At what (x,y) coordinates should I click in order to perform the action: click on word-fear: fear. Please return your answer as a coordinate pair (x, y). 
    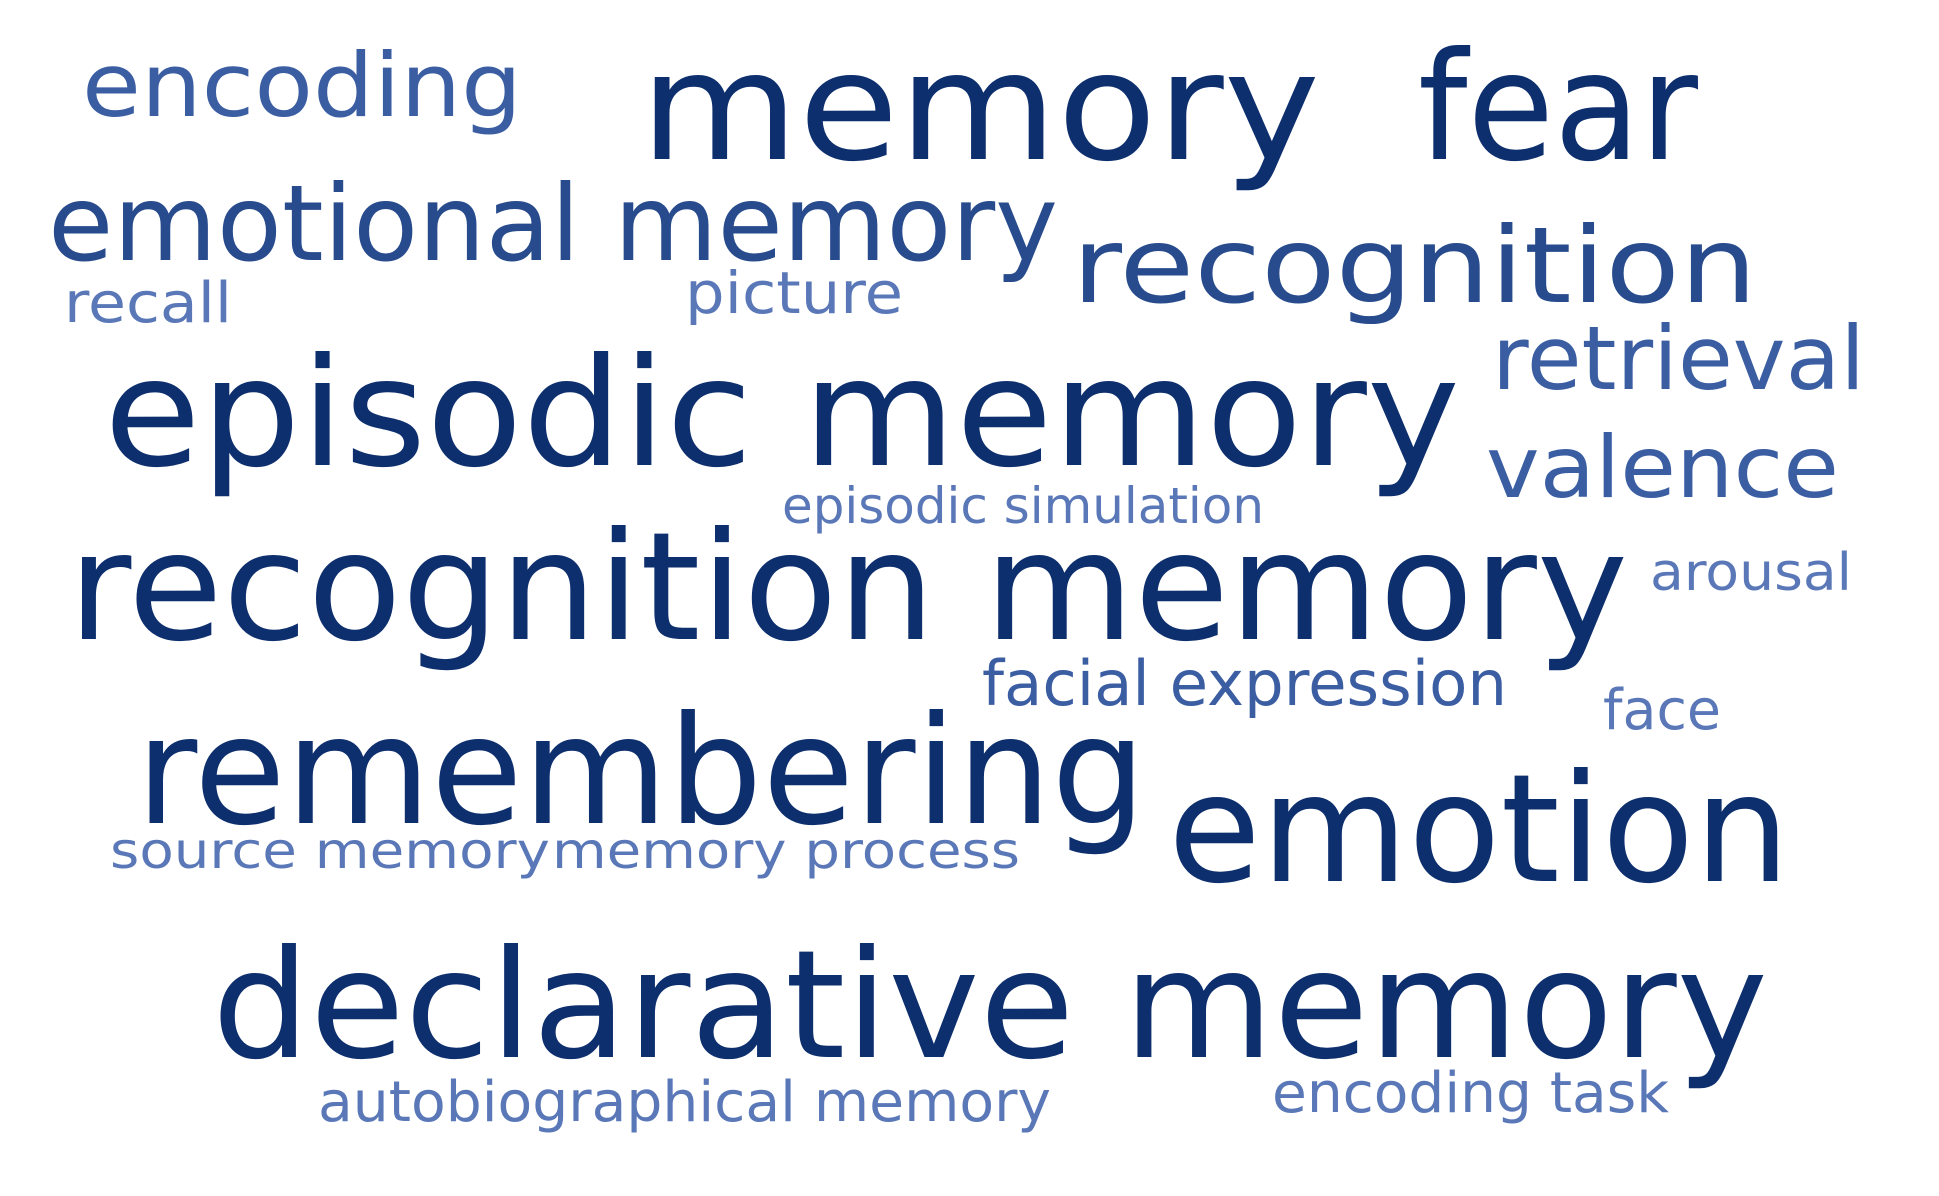
    Looking at the image, I should click on (1558, 107).